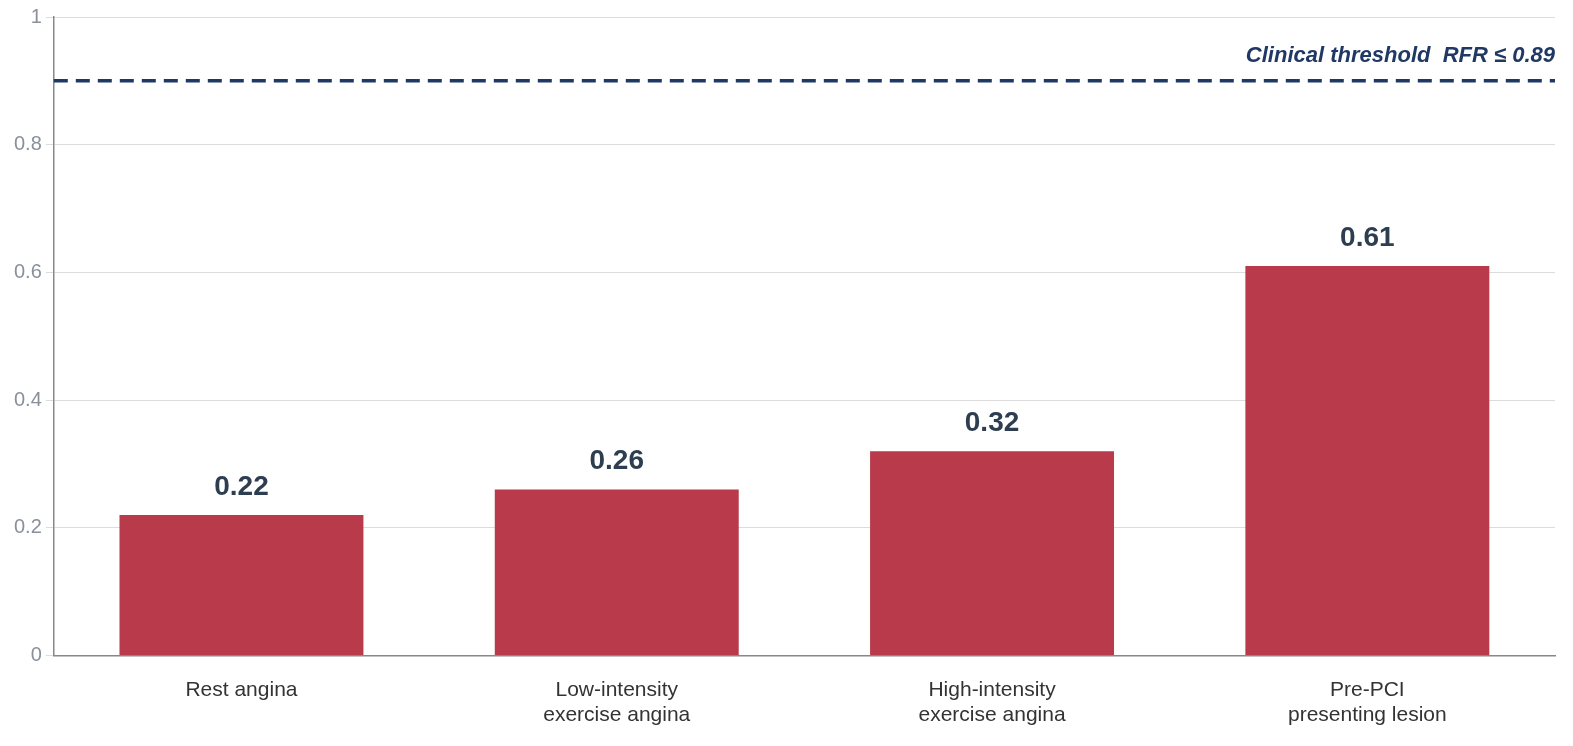 The width and height of the screenshot is (1573, 746). I want to click on y-tick-label: 1, so click(36, 15).